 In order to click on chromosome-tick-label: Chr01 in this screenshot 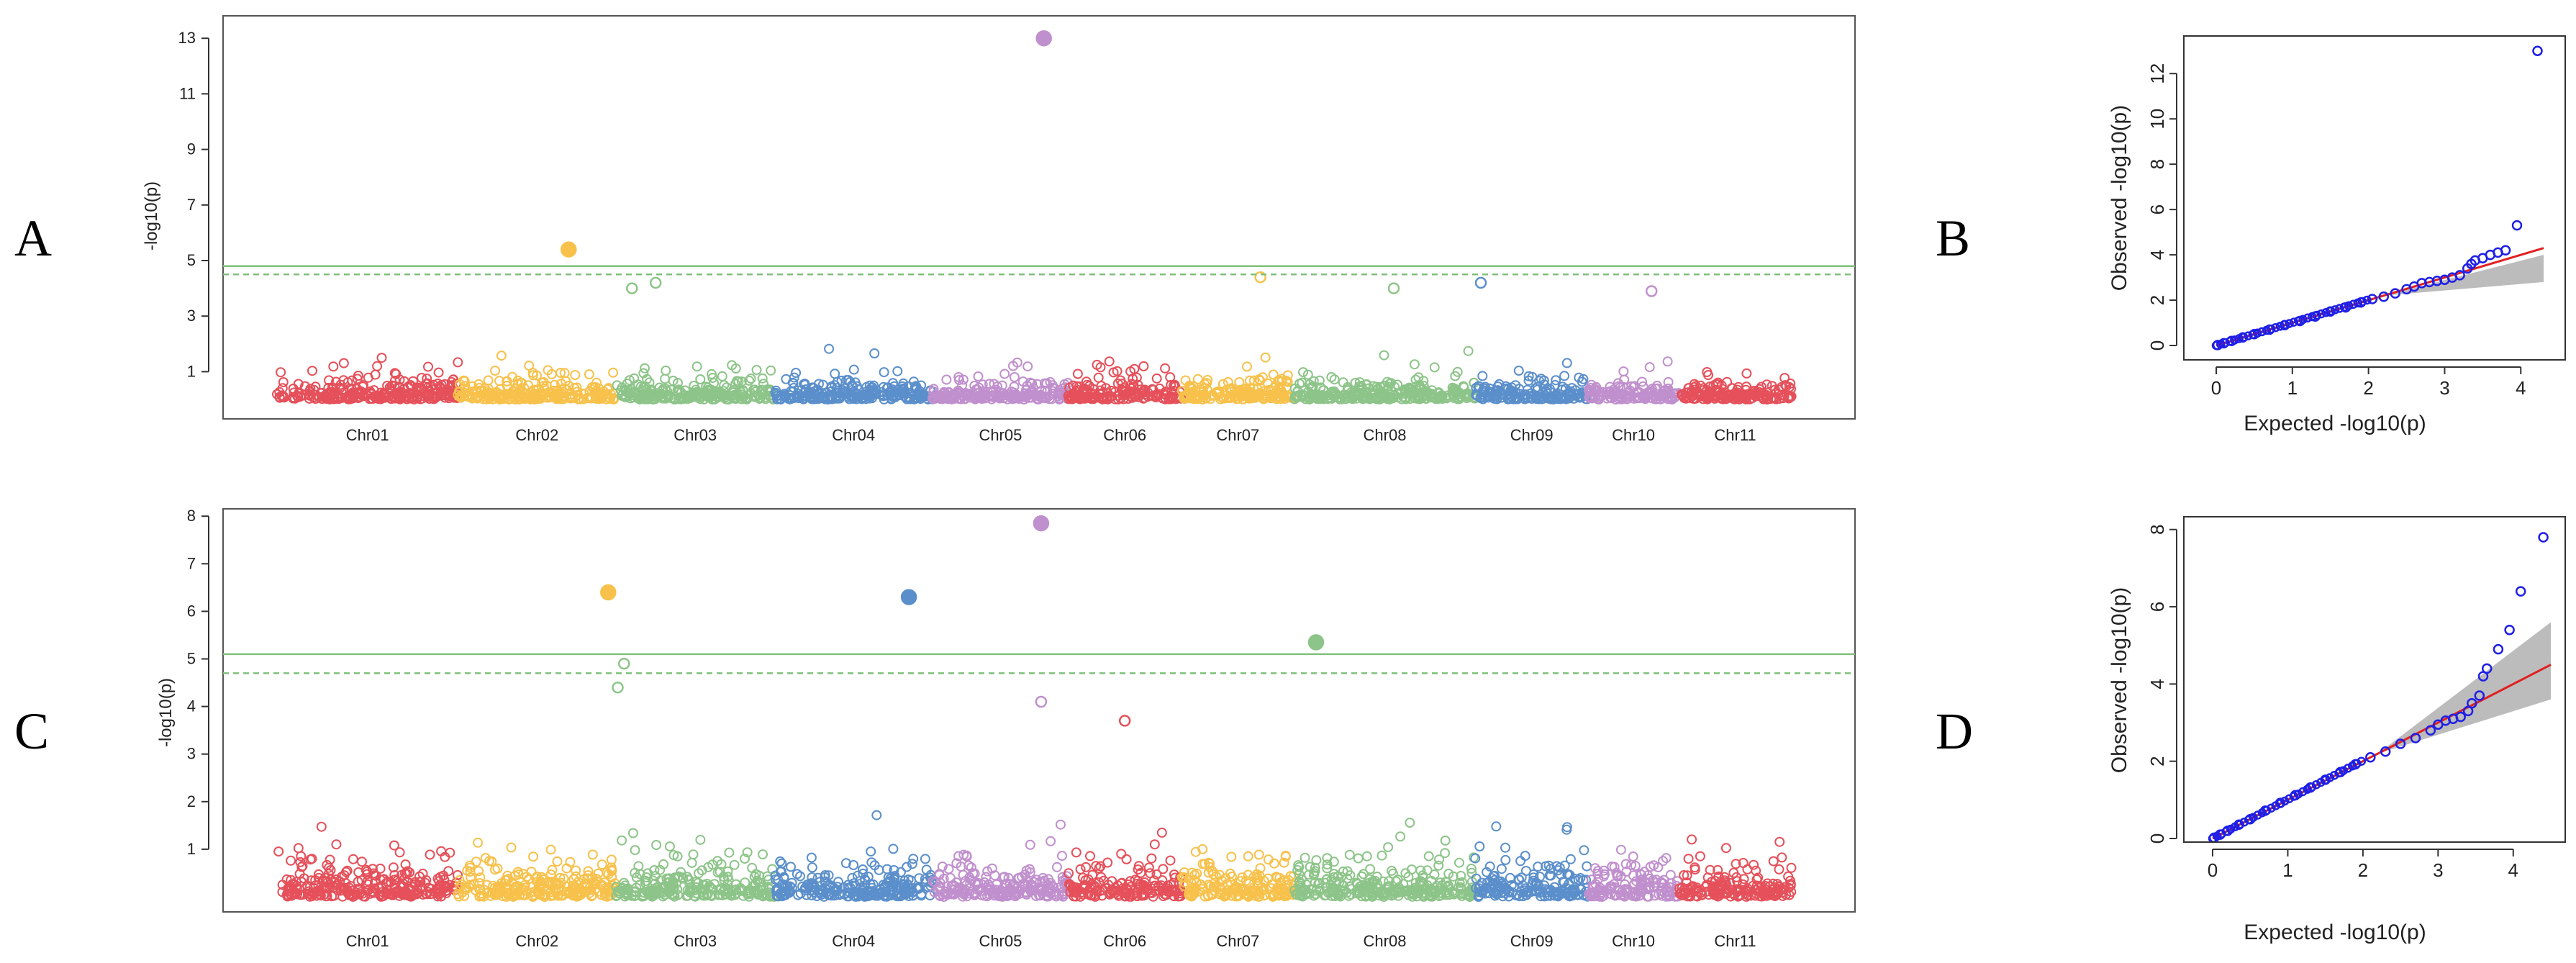, I will do `click(367, 435)`.